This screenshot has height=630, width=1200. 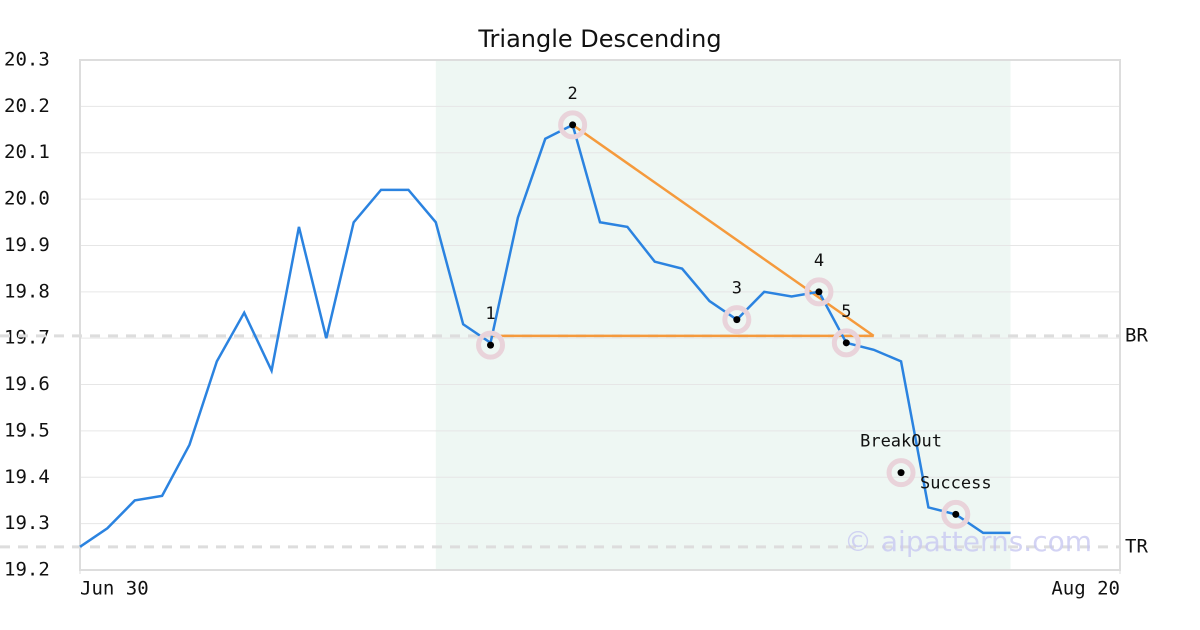 I want to click on y-tick-label: 19.7, so click(x=27, y=338).